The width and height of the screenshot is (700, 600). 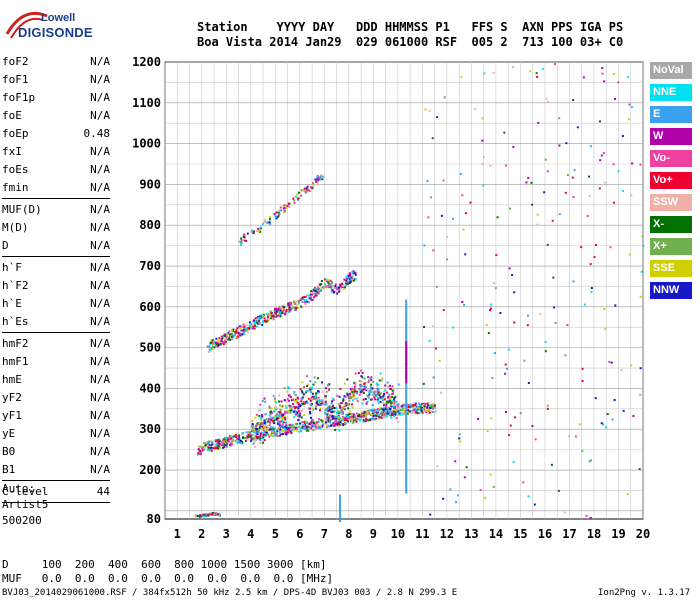 I want to click on x-tick-label: 8, so click(x=348, y=534).